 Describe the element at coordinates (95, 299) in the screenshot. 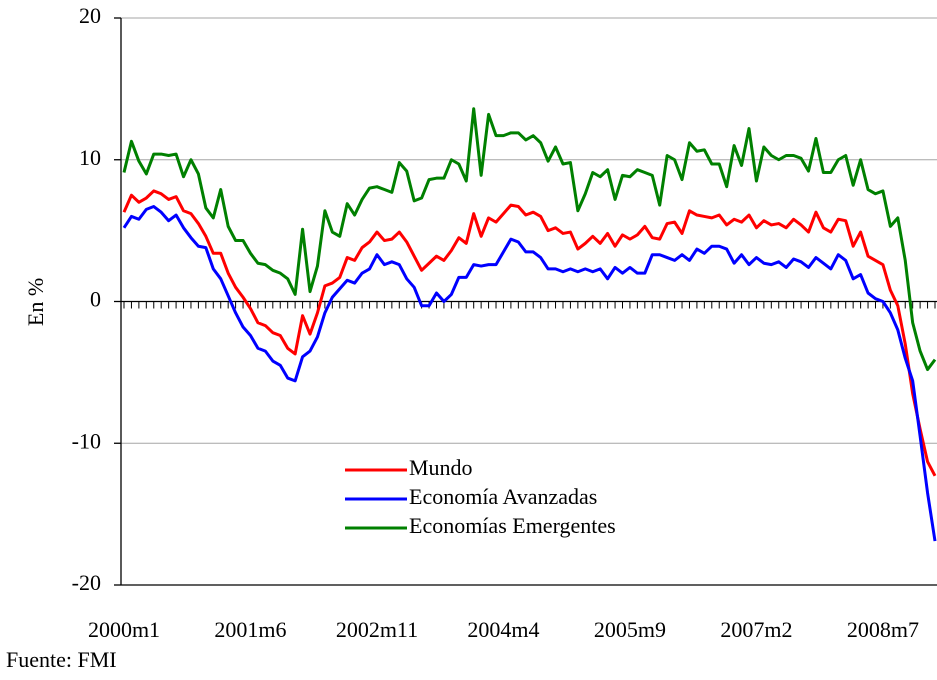

I see `y-tick-label: 0` at that location.